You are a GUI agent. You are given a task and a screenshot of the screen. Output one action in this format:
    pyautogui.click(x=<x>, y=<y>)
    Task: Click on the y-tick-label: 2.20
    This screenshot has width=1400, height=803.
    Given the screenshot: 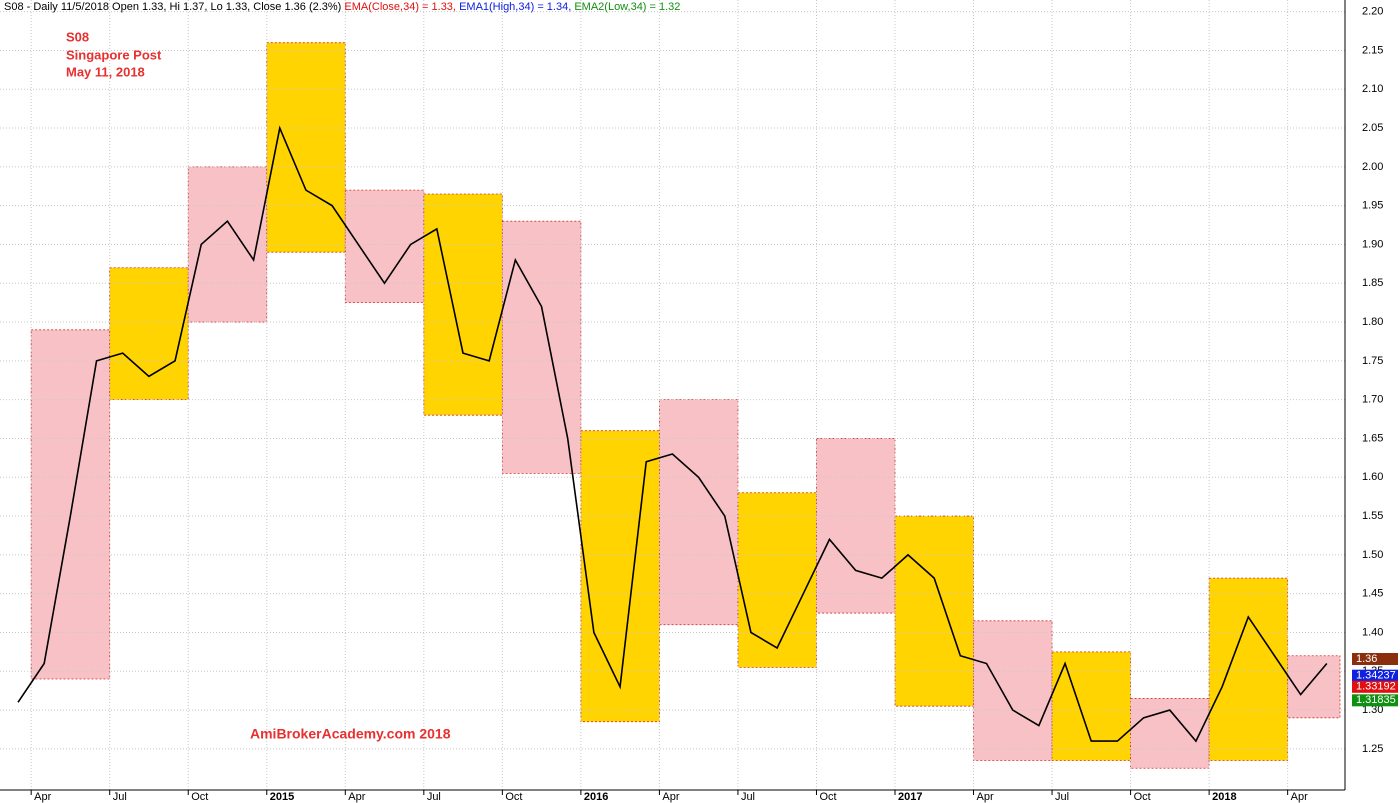 What is the action you would take?
    pyautogui.click(x=1372, y=12)
    